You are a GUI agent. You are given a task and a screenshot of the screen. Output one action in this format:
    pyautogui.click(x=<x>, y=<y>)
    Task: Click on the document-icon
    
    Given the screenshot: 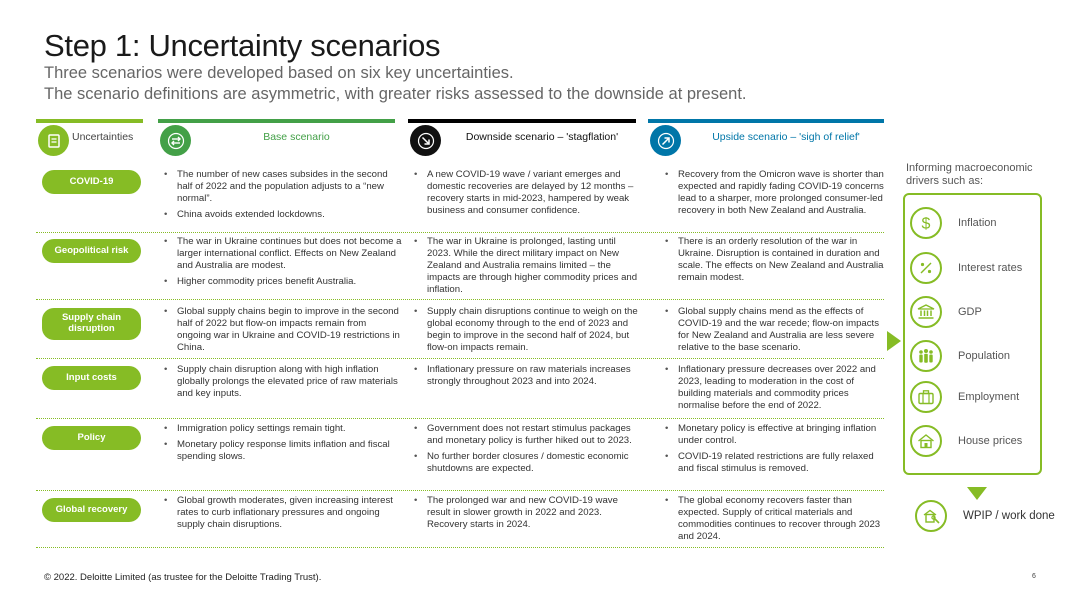 What is the action you would take?
    pyautogui.click(x=53, y=140)
    